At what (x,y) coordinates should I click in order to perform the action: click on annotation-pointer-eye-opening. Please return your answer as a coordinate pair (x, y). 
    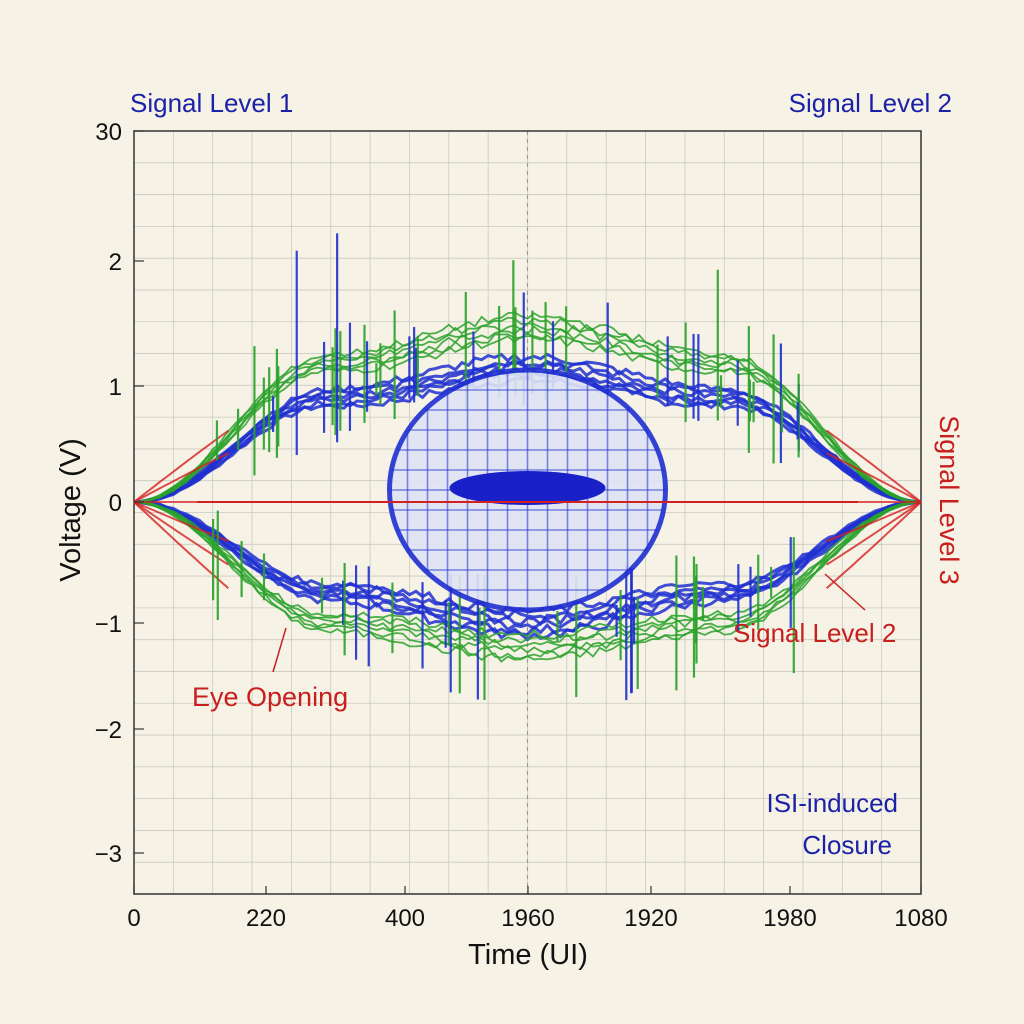
    Looking at the image, I should click on (279, 650).